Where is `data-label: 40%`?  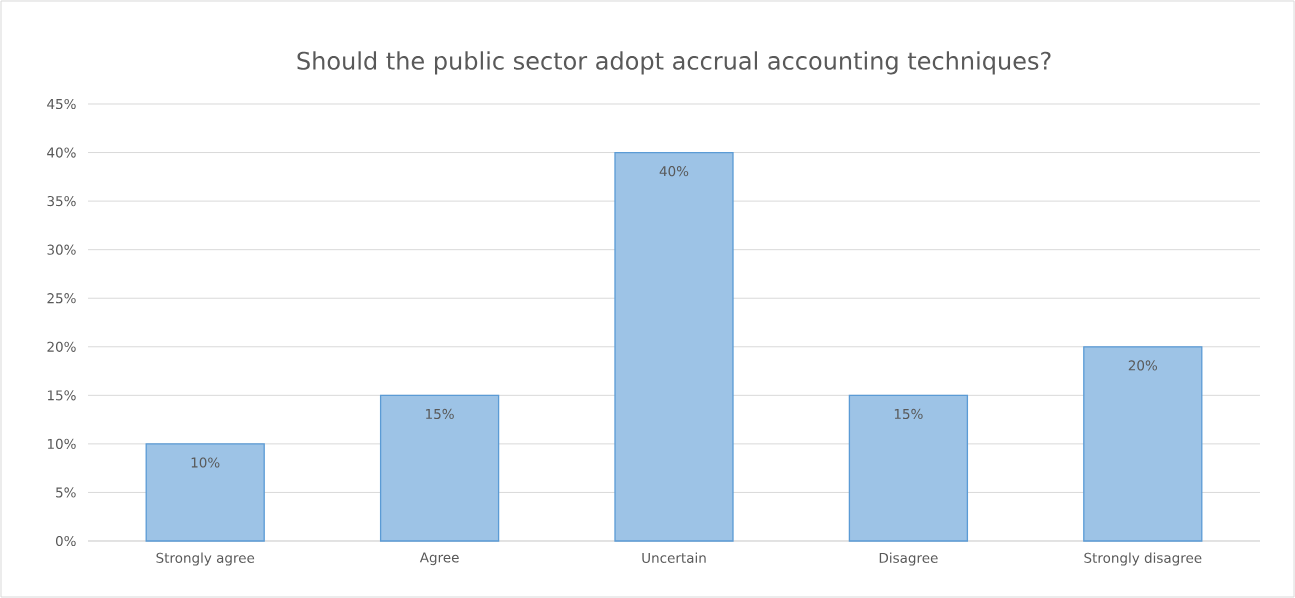
data-label: 40% is located at coordinates (674, 171).